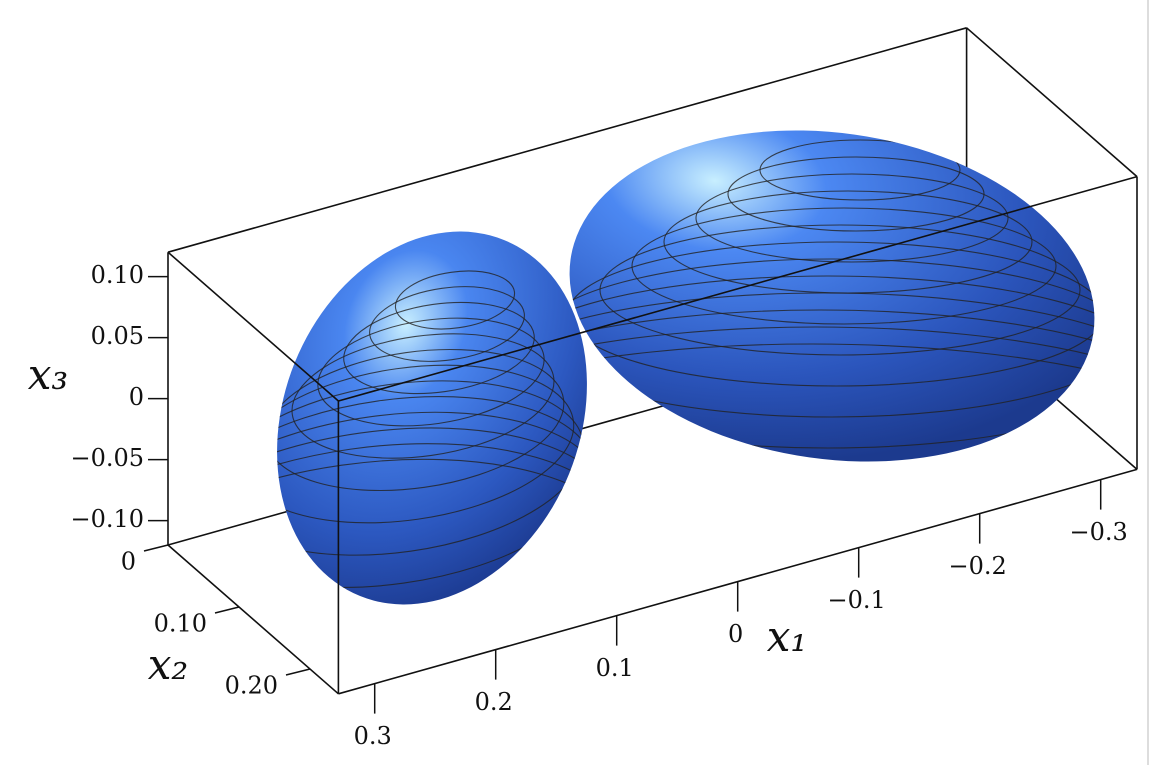 This screenshot has width=1152, height=769. I want to click on z-tick-label: −0.10, so click(107, 519).